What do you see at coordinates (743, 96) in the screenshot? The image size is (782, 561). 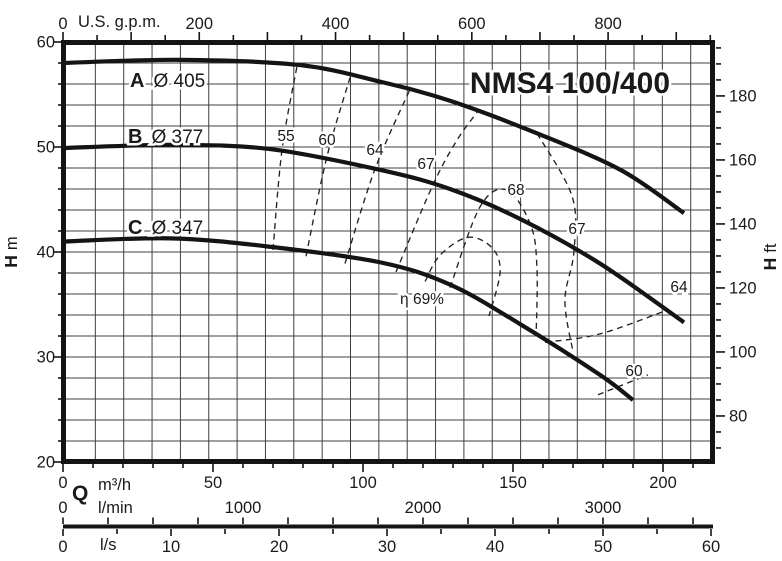 I see `right-tick-label: 180` at bounding box center [743, 96].